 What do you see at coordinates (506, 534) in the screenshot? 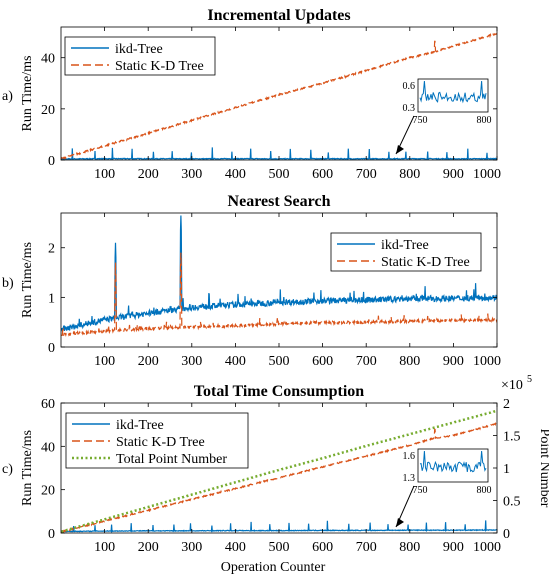
I see `y2-tick-label: 0` at bounding box center [506, 534].